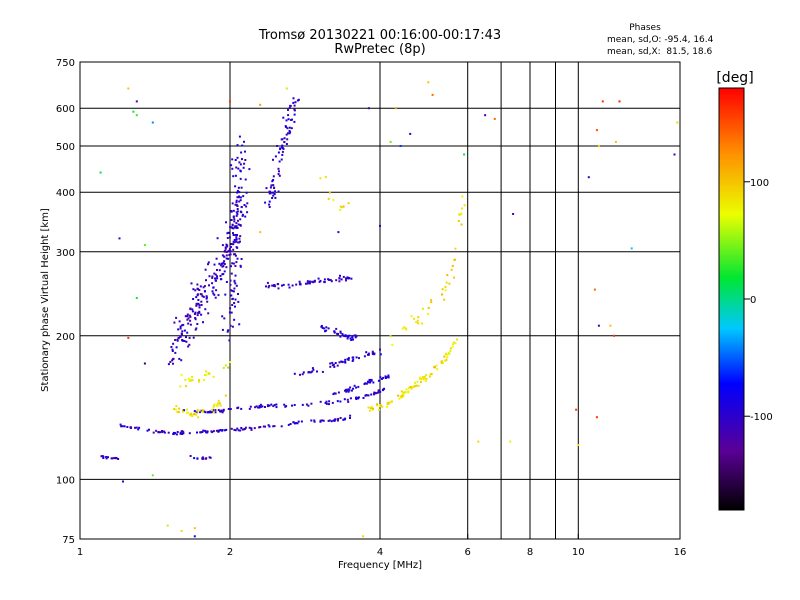 The width and height of the screenshot is (800, 600). I want to click on x-tick-label: 2, so click(230, 552).